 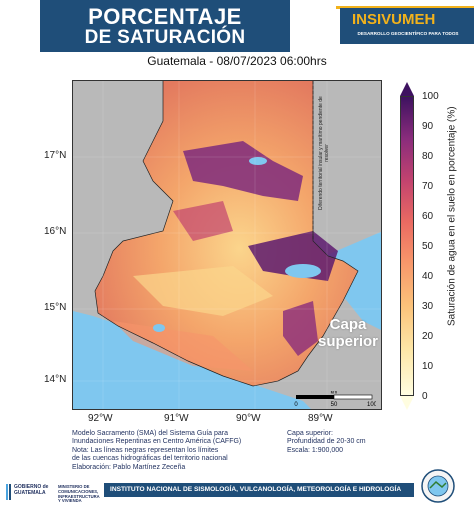 What do you see at coordinates (428, 126) in the screenshot?
I see `cbar-tick-90: 90` at bounding box center [428, 126].